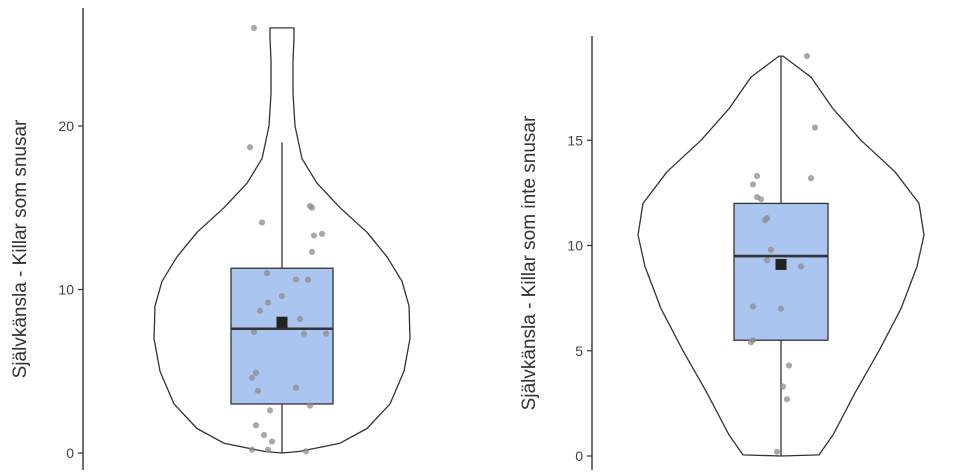 This screenshot has height=474, width=957. I want to click on y-axis-title: Självkänsla - Killar som inte snusar, so click(529, 262).